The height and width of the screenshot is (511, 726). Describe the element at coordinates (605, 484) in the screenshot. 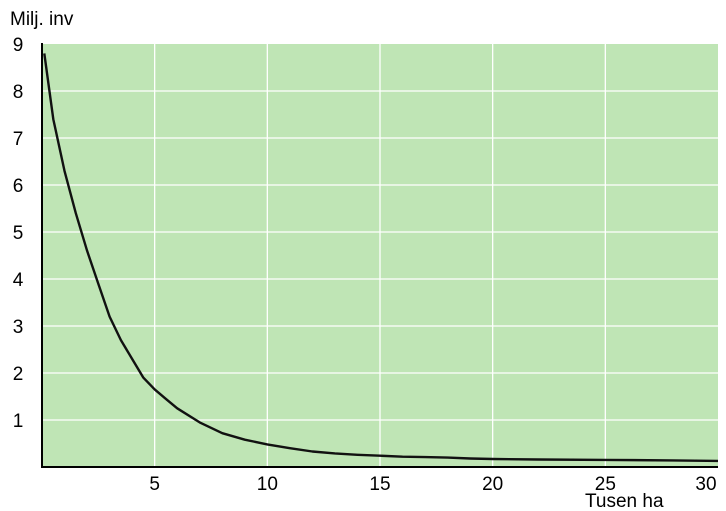

I see `x-tick-label: 25` at that location.